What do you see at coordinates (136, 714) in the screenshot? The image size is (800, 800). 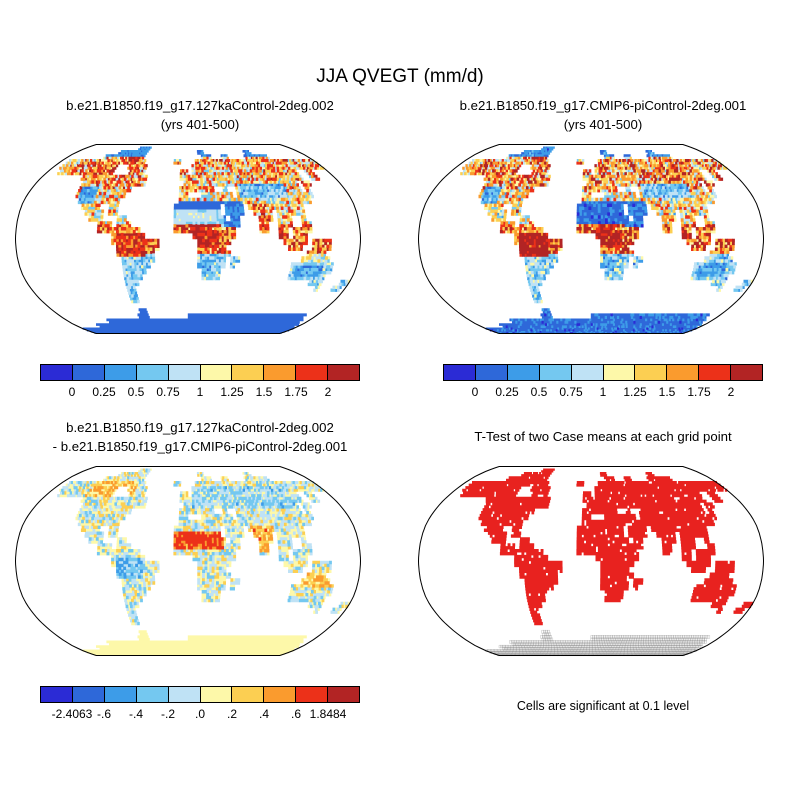 I see `colorbar-tick-label: -.4` at bounding box center [136, 714].